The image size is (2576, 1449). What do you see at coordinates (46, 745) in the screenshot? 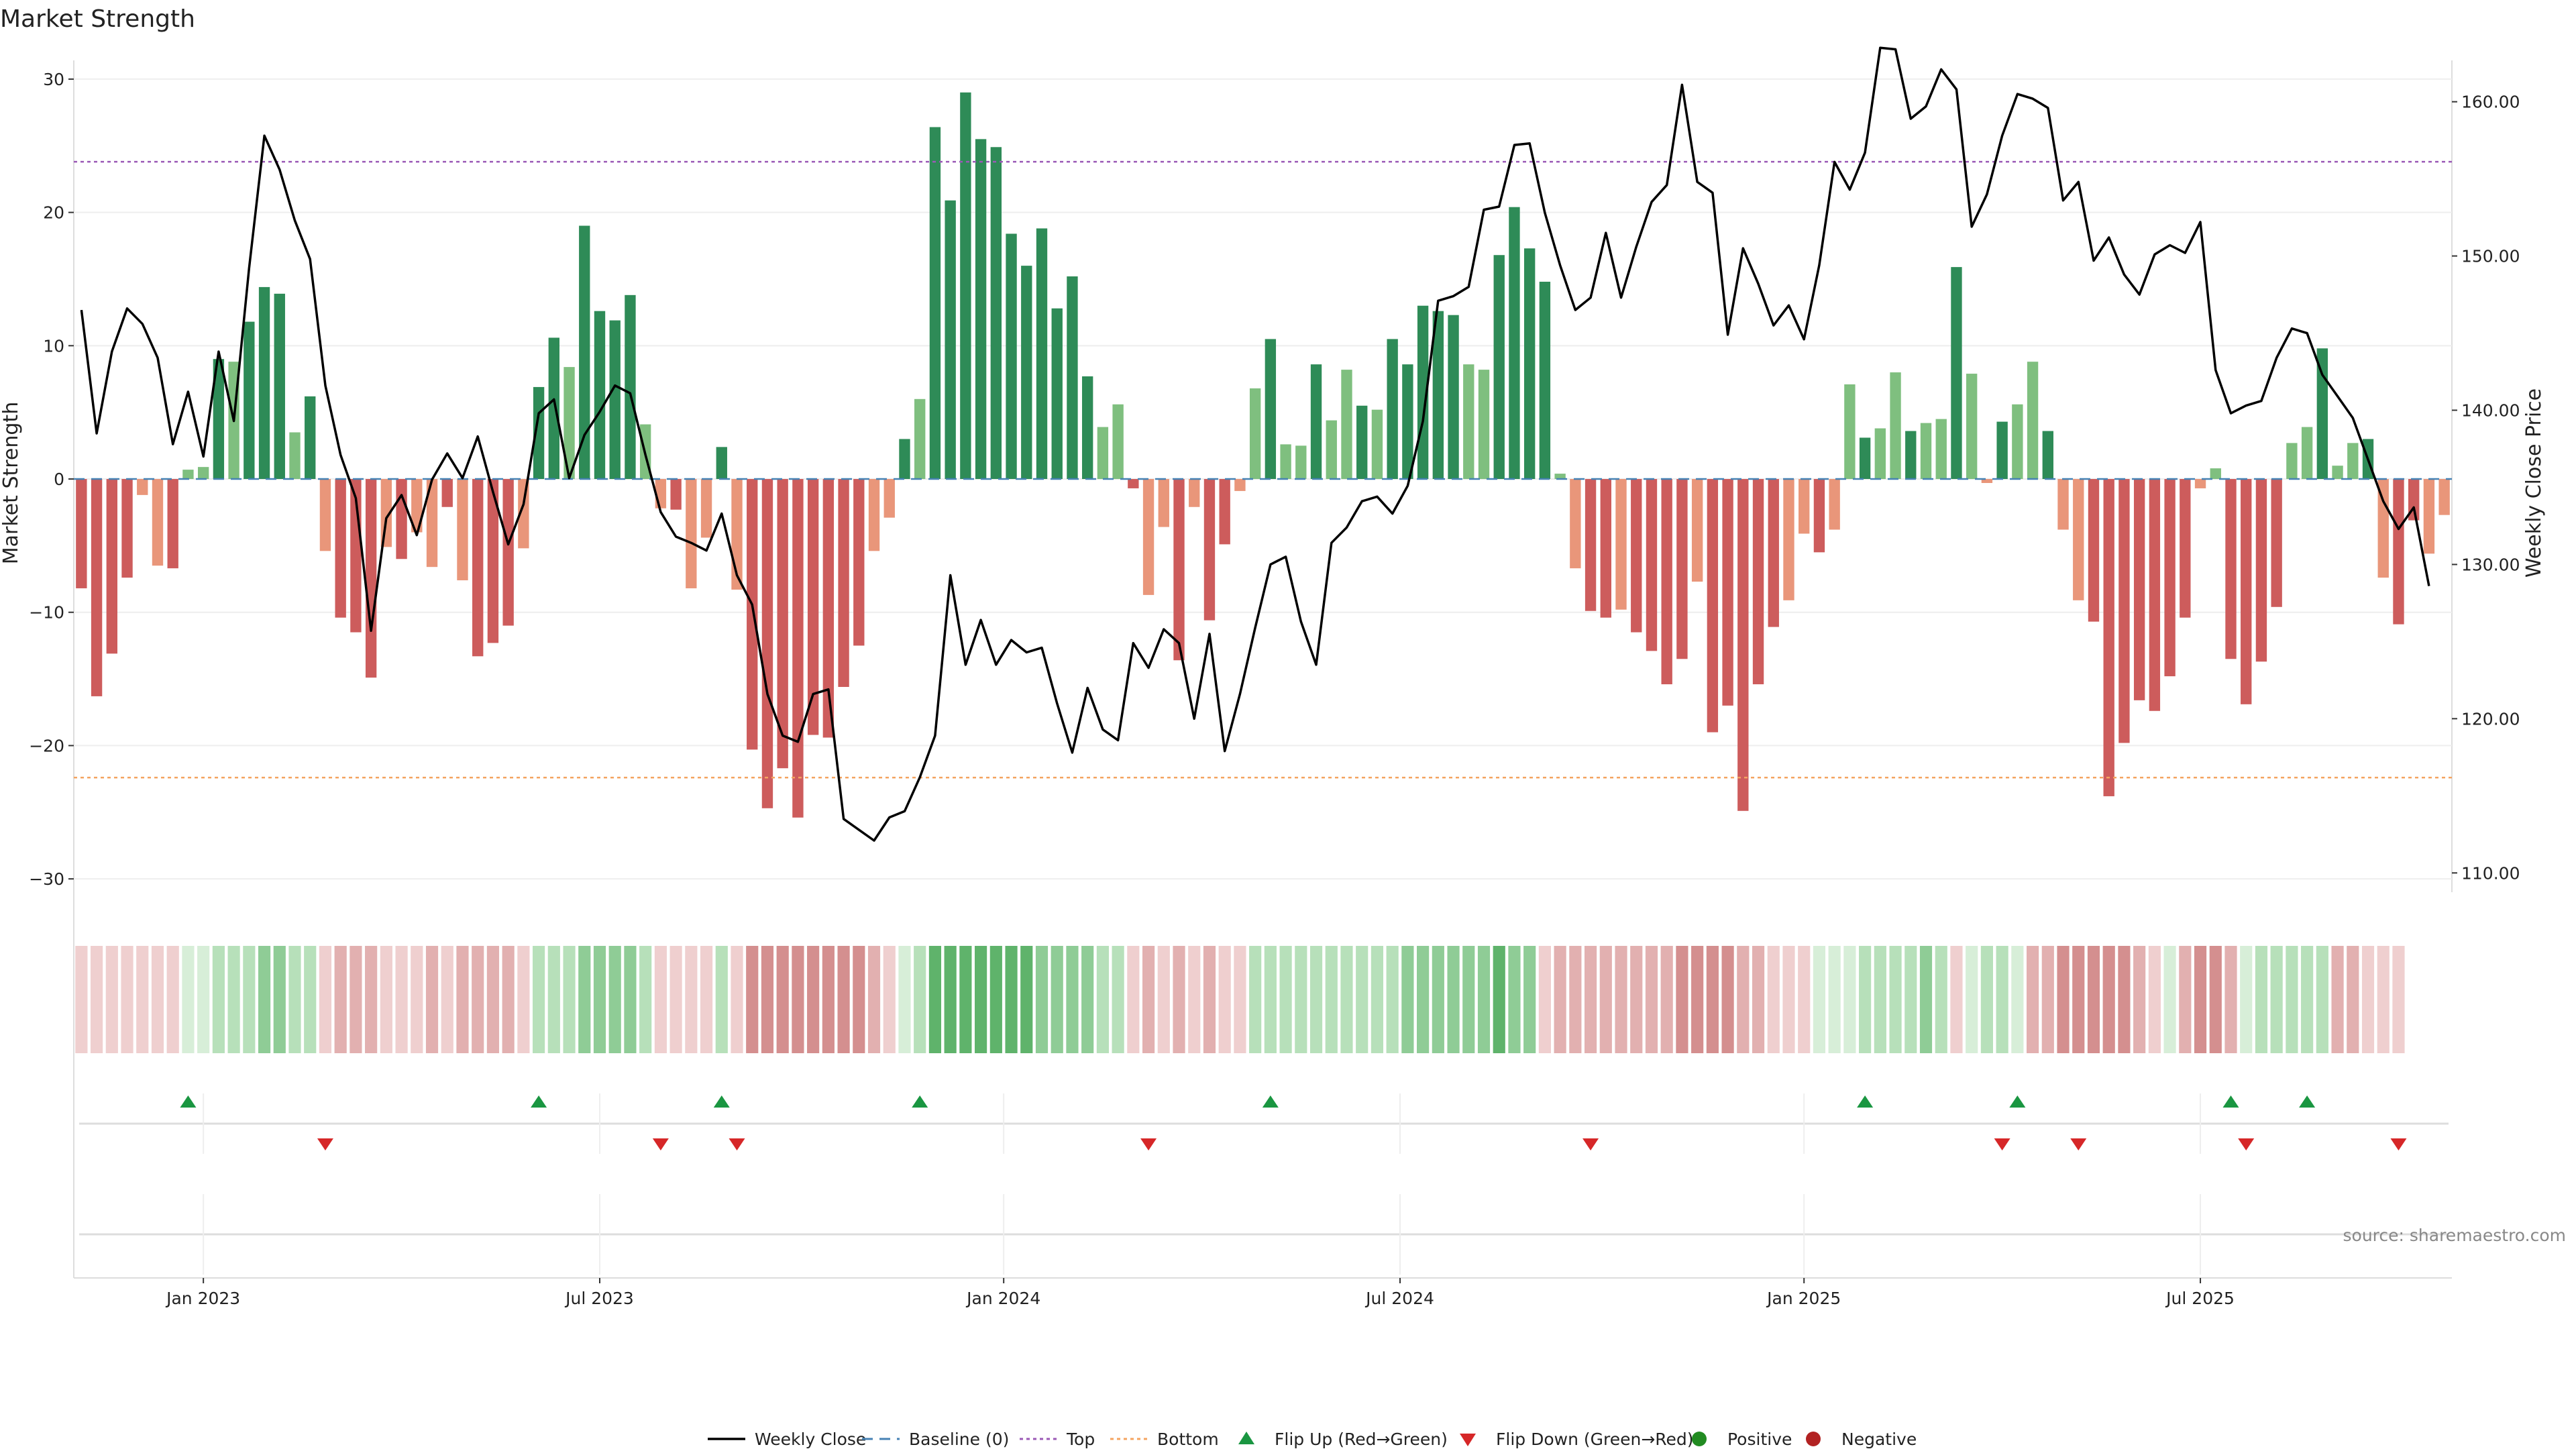
I see `y-tick-label: −20` at bounding box center [46, 745].